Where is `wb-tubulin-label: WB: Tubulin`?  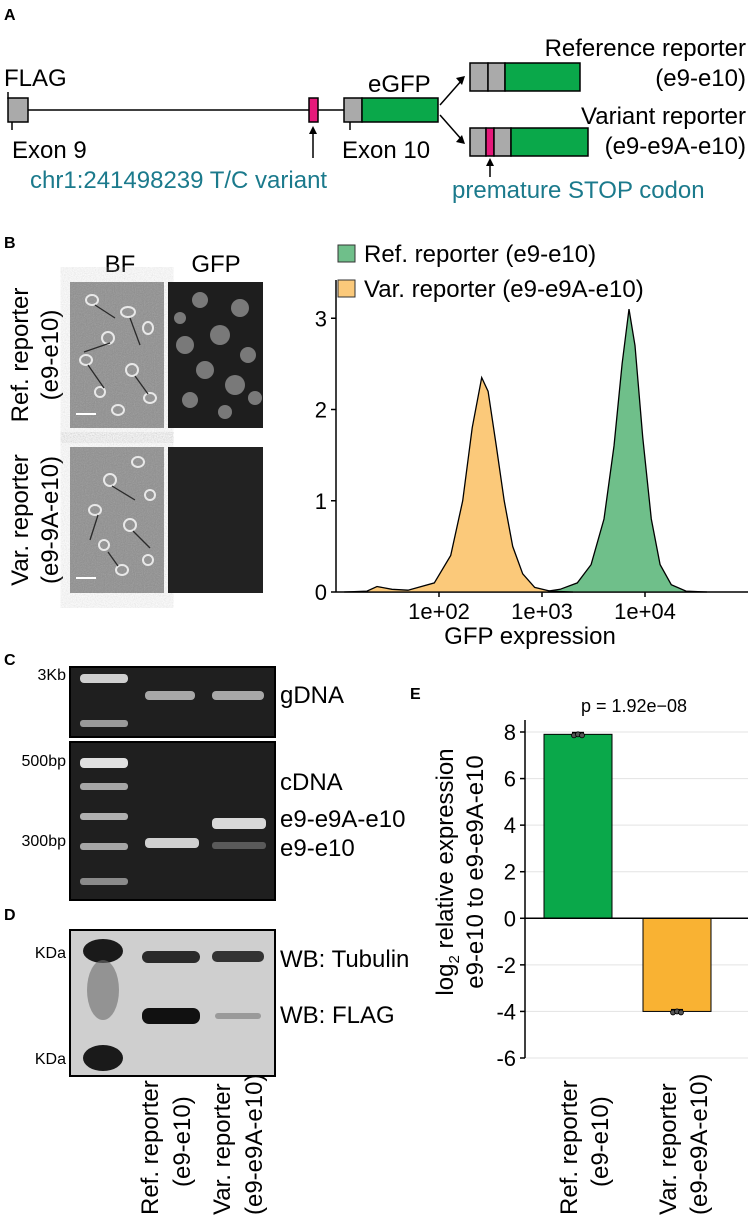
wb-tubulin-label: WB: Tubulin is located at coordinates (344, 959).